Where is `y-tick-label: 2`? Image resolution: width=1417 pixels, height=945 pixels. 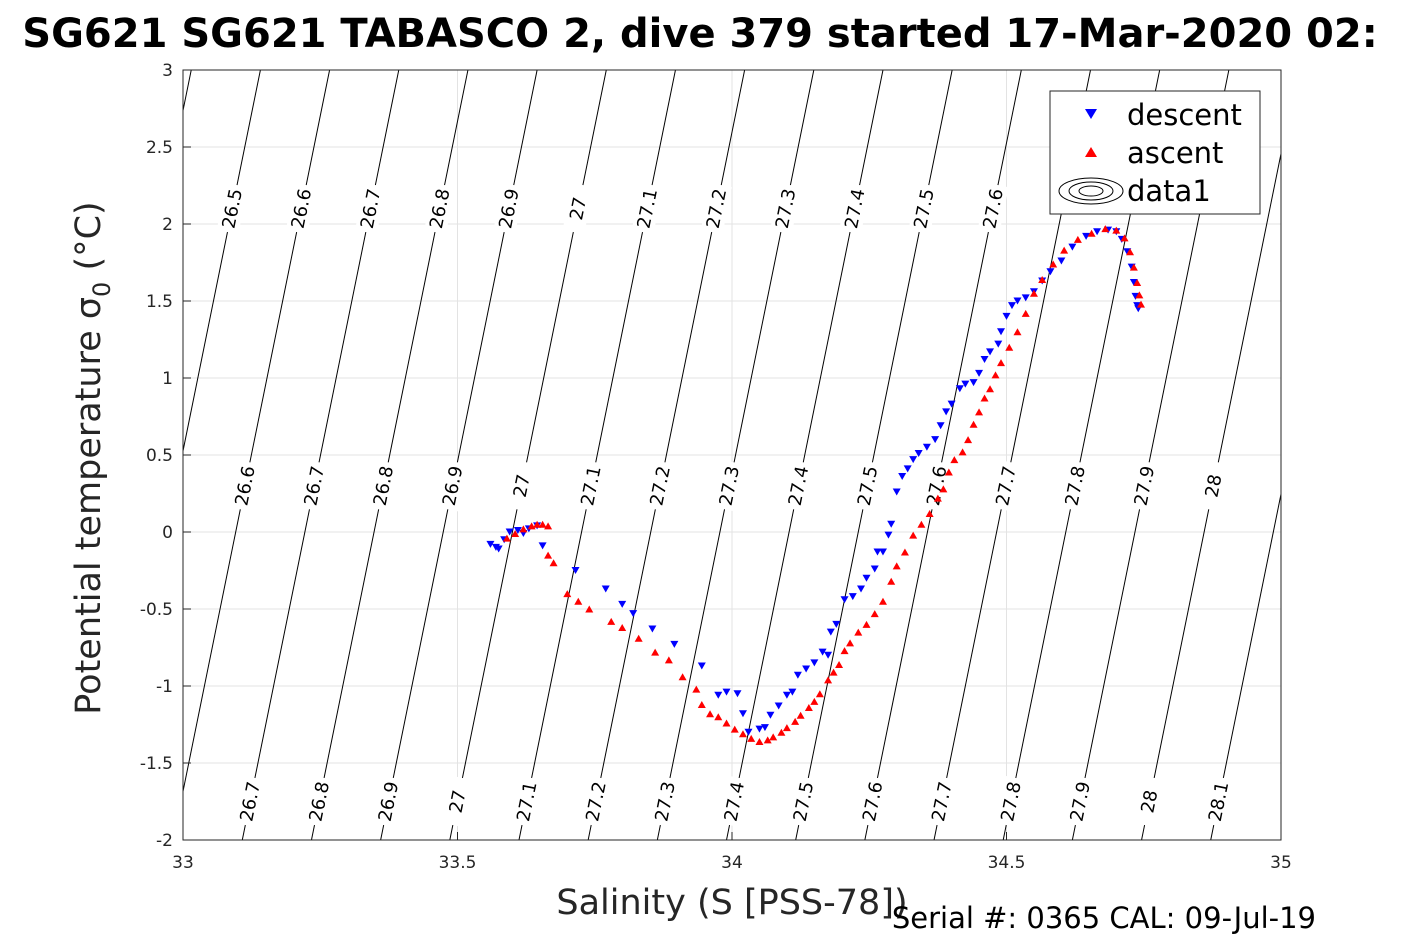
y-tick-label: 2 is located at coordinates (167, 225).